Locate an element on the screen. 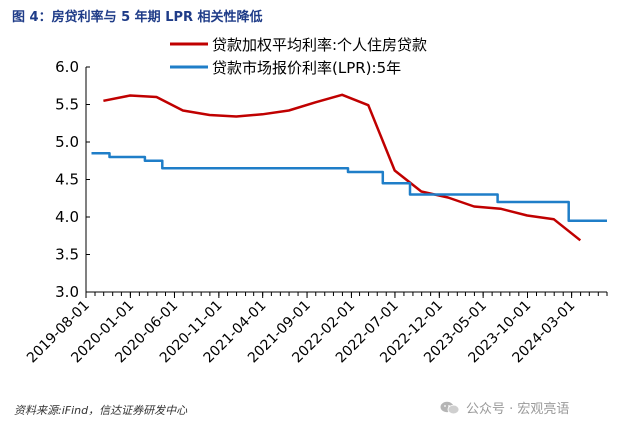 Image resolution: width=640 pixels, height=435 pixels. watermark-text: 公众号 · 宏观亮语 is located at coordinates (518, 409).